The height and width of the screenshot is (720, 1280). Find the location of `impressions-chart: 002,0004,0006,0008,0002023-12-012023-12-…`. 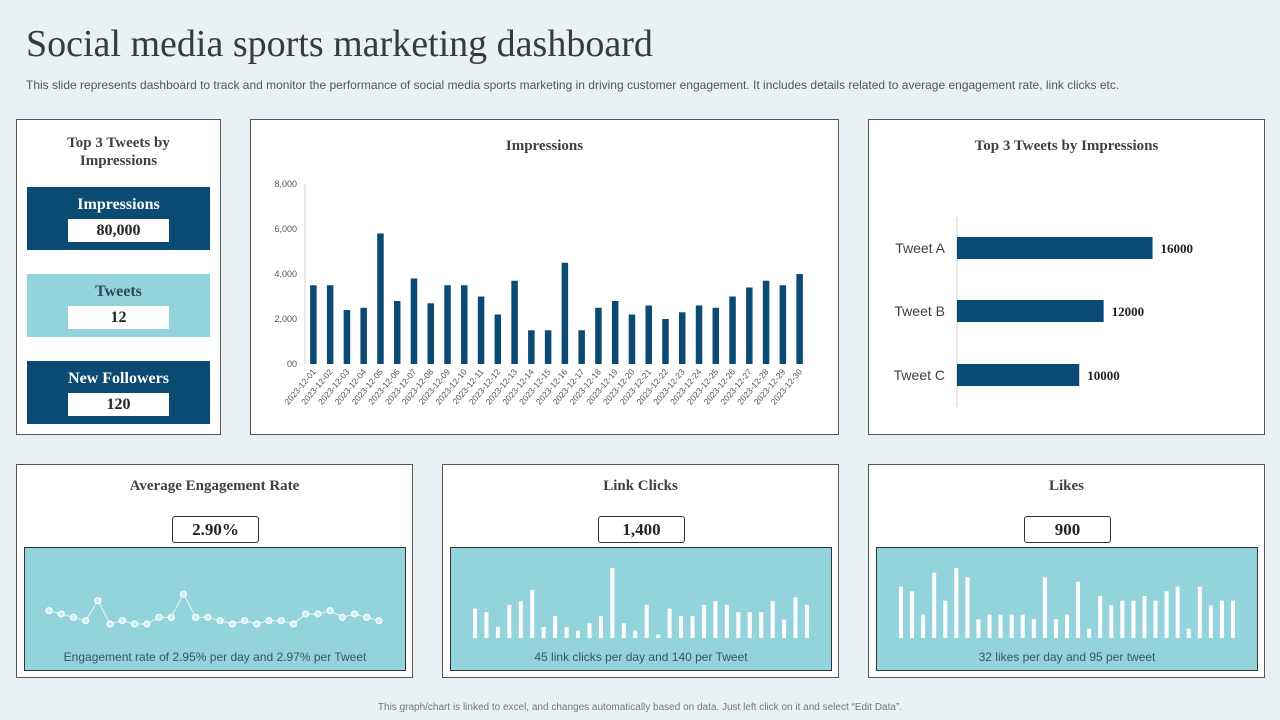

impressions-chart: 002,0004,0006,0008,0002023-12-012023-12-… is located at coordinates (539, 293).